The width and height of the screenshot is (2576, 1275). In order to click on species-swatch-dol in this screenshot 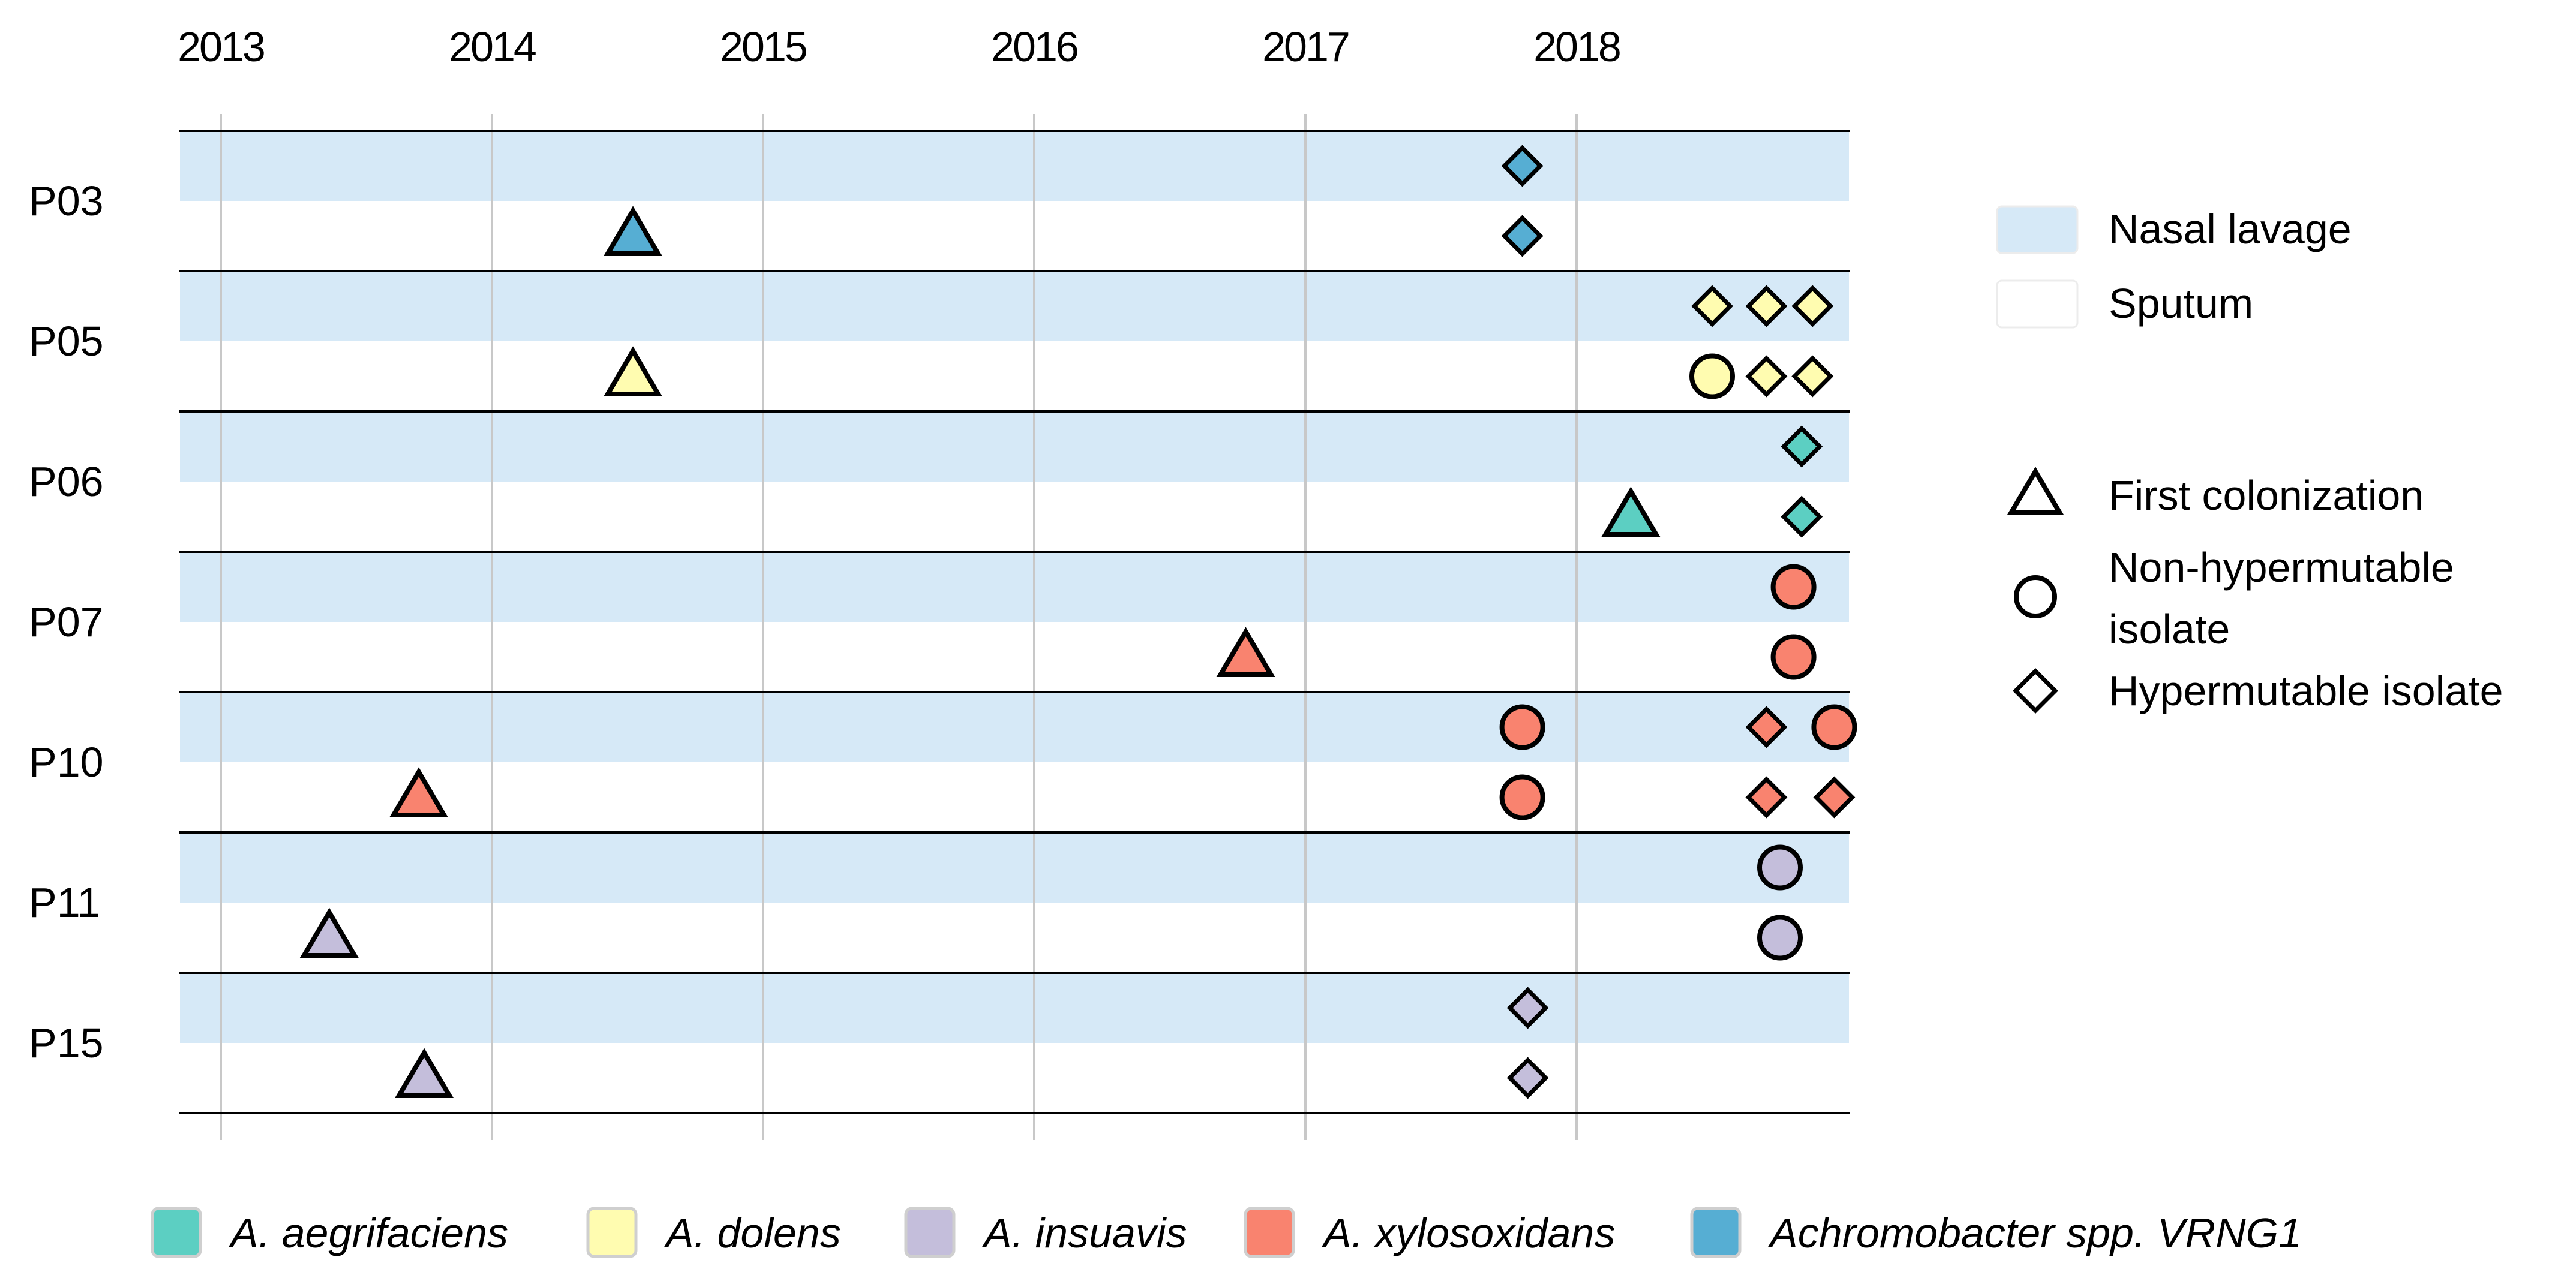, I will do `click(612, 1232)`.